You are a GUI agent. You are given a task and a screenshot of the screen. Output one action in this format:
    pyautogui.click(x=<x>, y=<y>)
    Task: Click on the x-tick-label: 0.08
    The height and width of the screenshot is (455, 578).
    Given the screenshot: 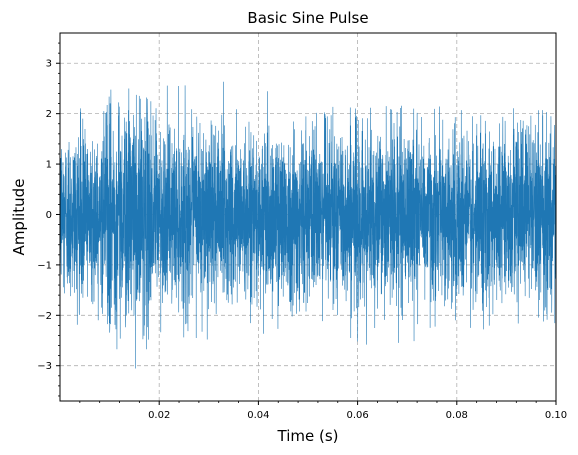 What is the action you would take?
    pyautogui.click(x=457, y=415)
    